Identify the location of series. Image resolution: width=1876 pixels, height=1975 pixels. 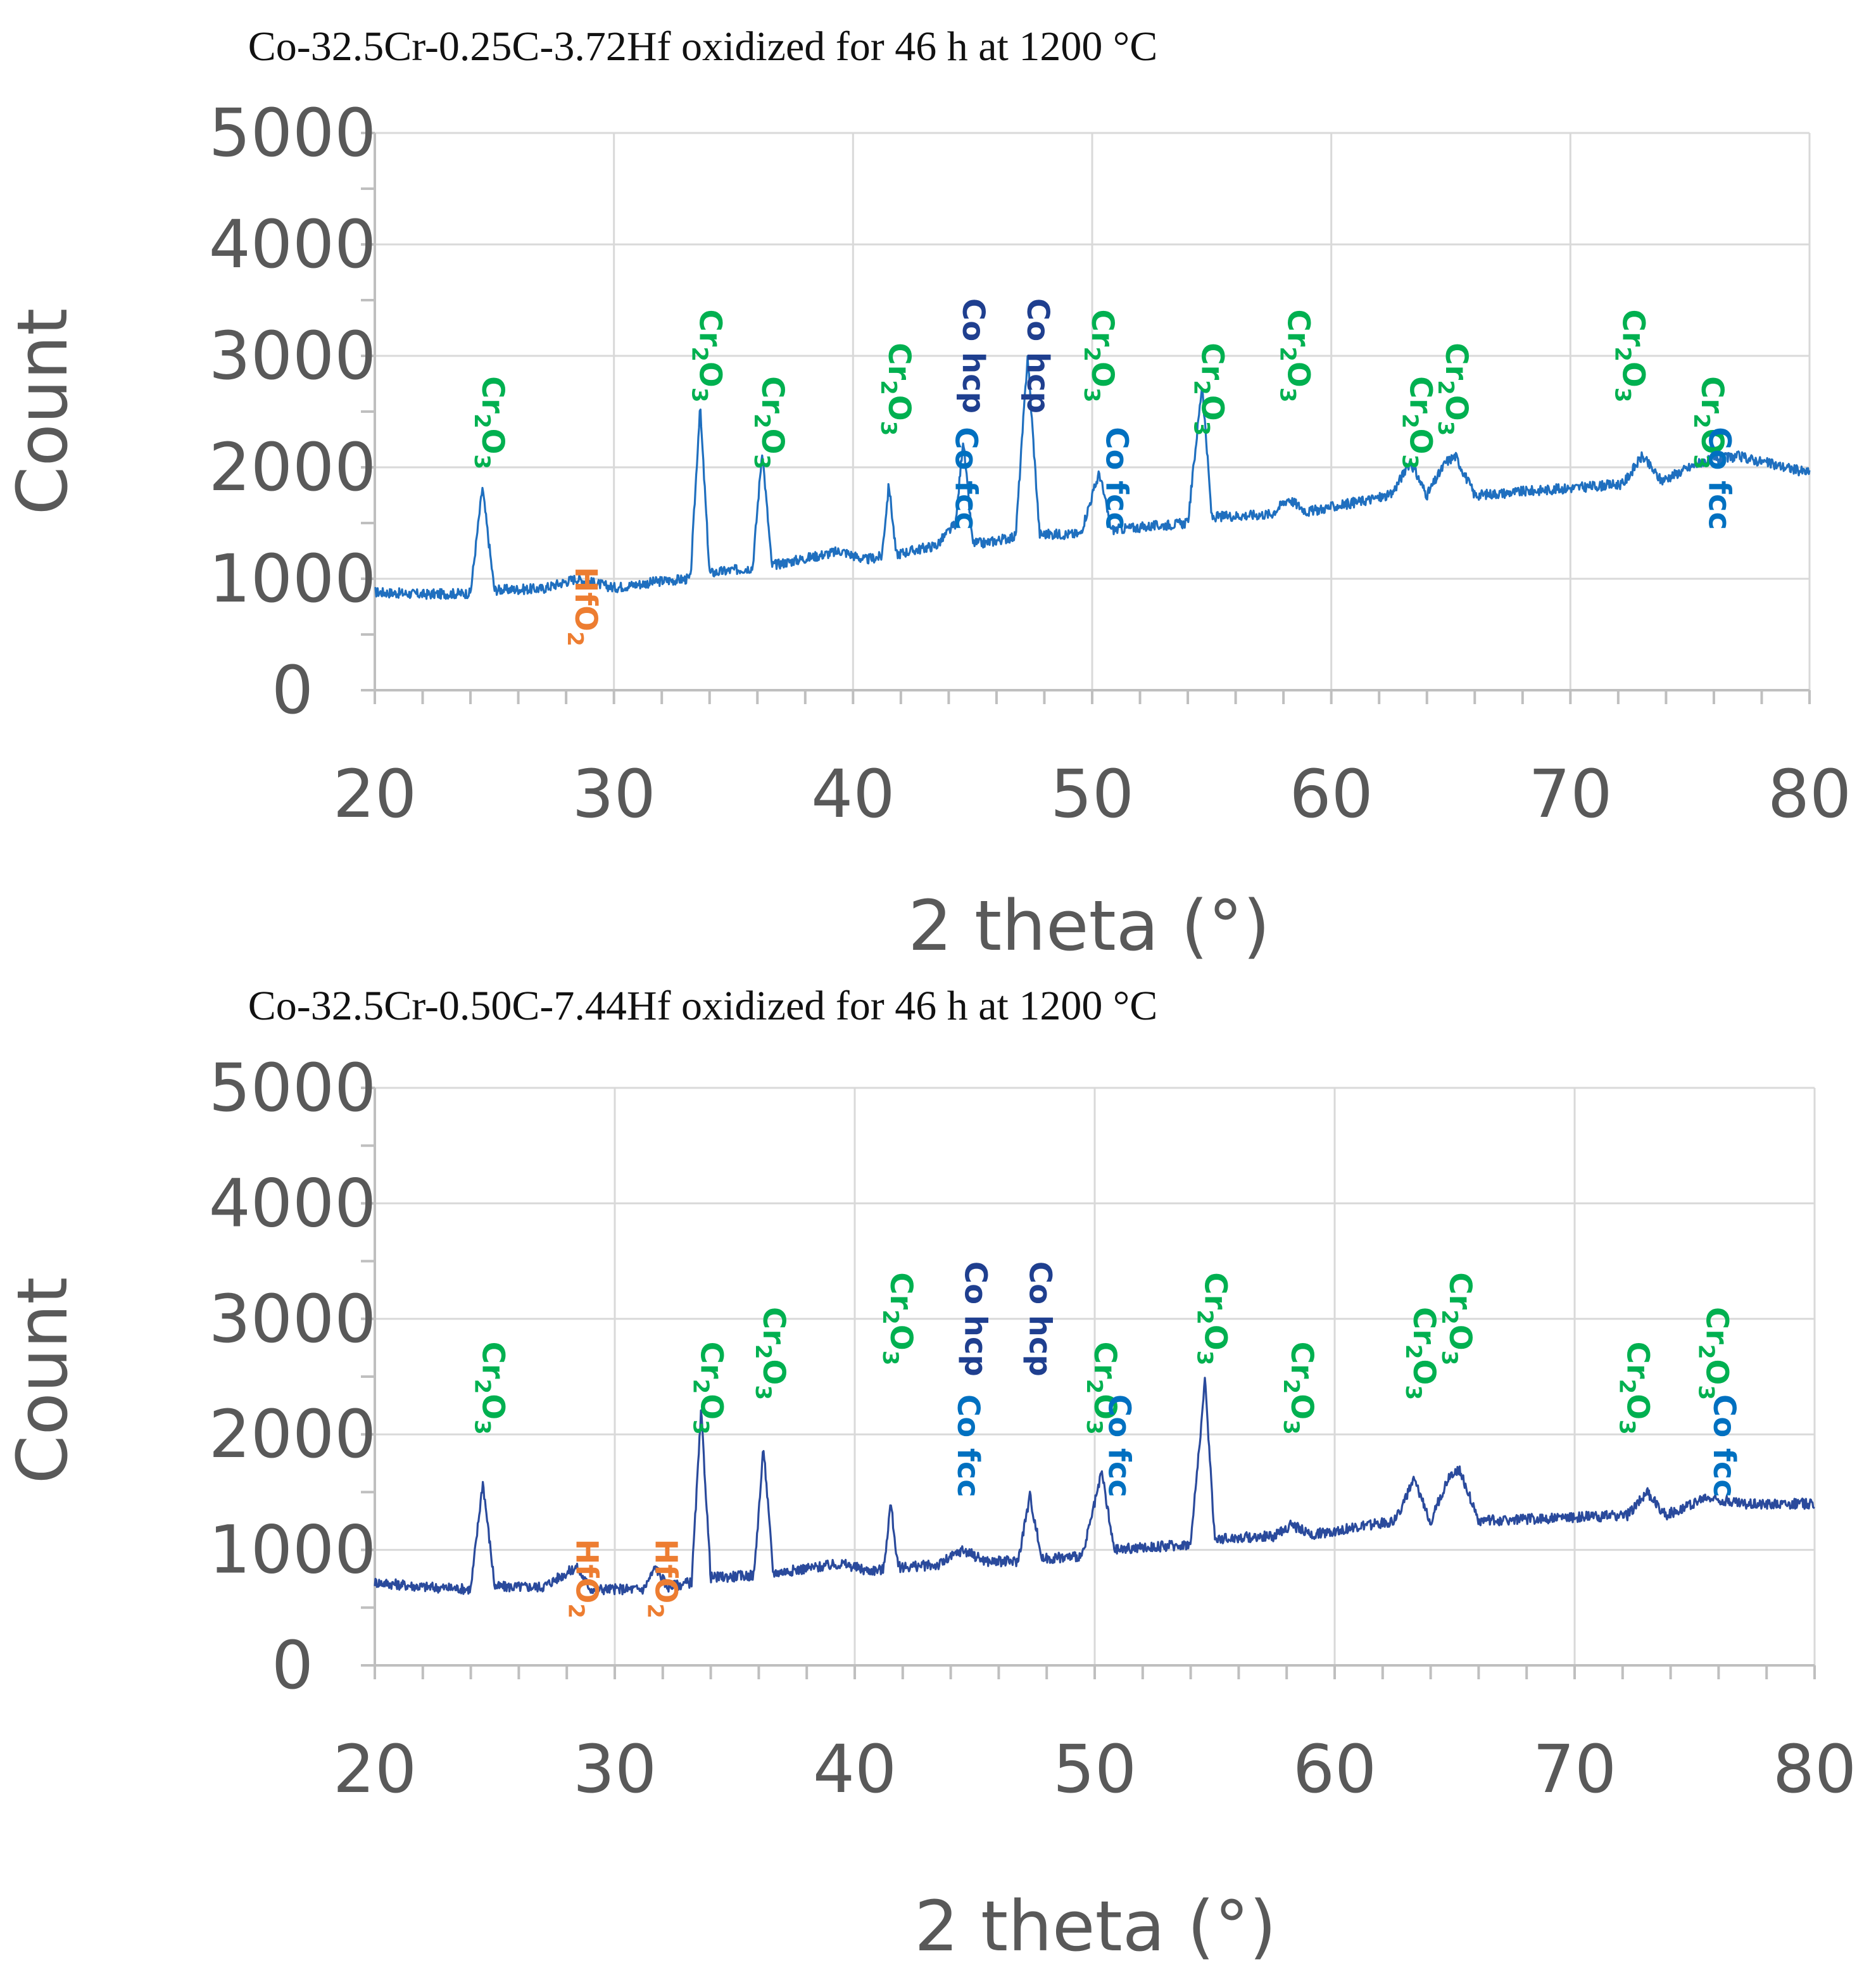
(1094, 1486).